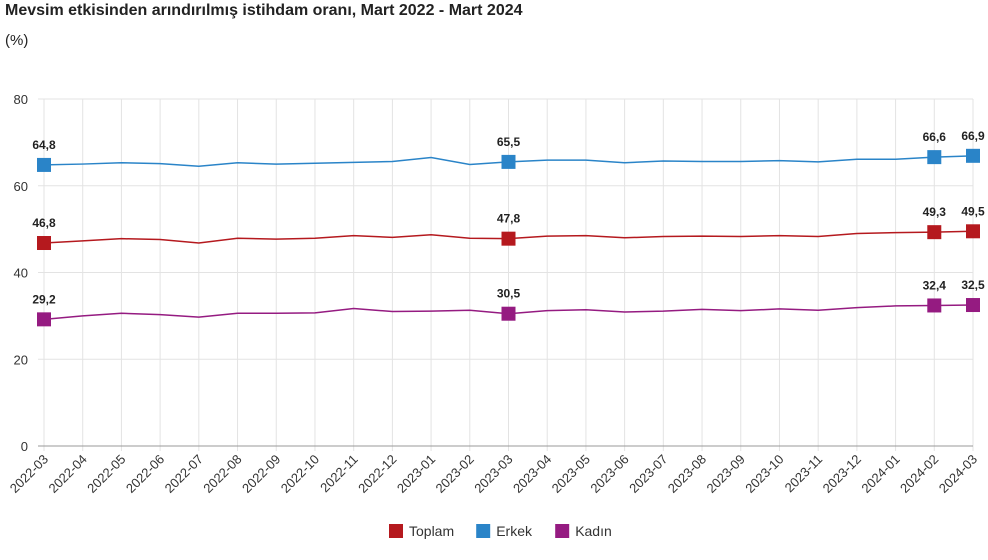 This screenshot has height=560, width=988. I want to click on x-tick-label: 2024-03, so click(958, 474).